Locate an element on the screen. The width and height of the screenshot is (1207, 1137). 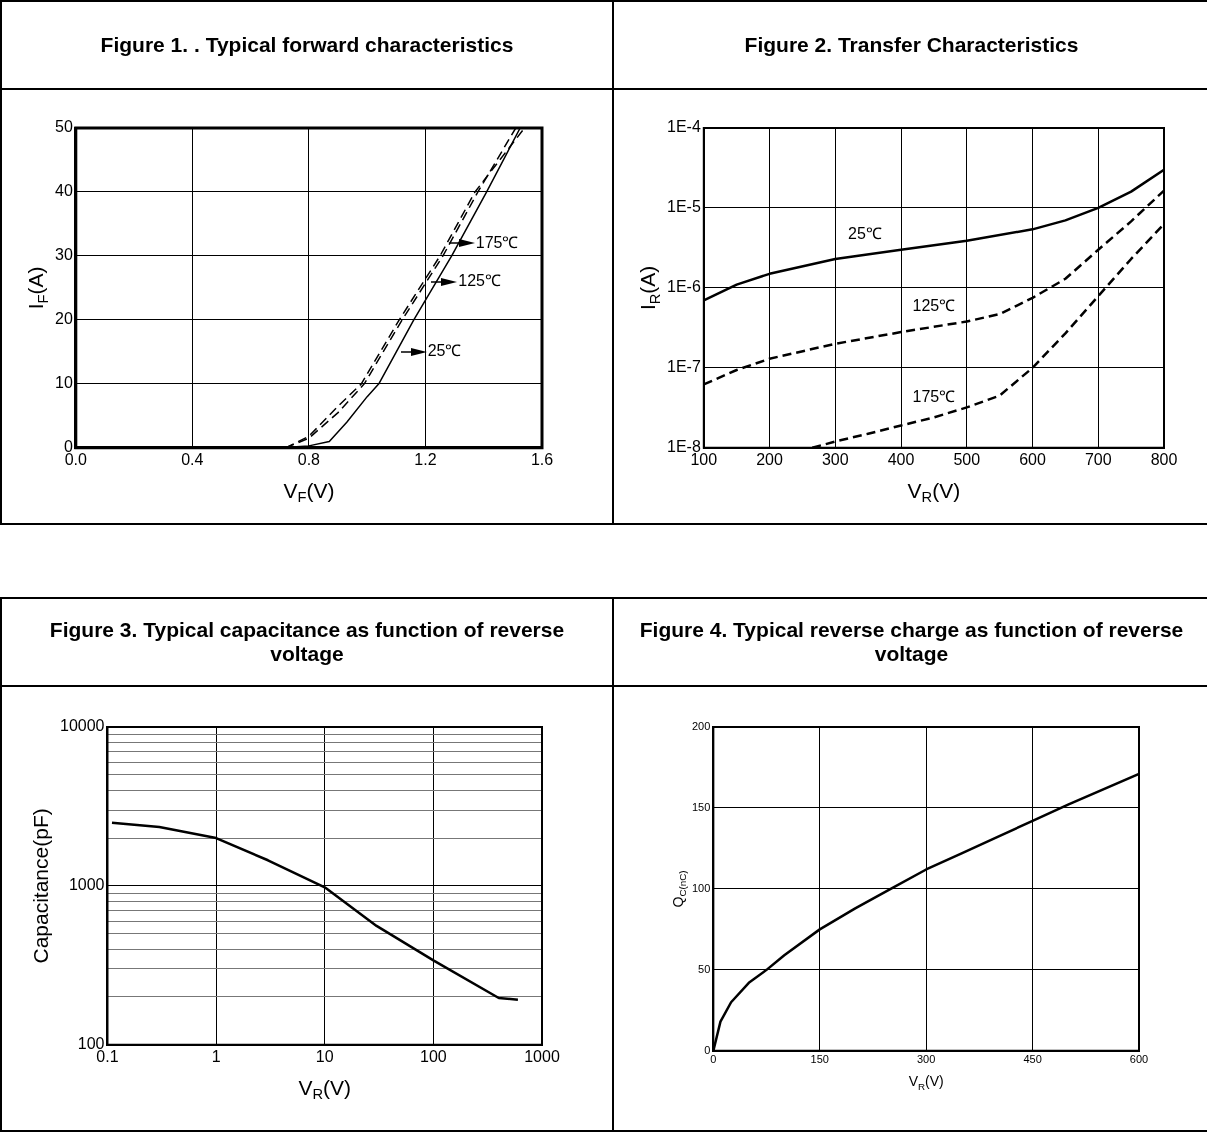
y-tick-label: 30 is located at coordinates (64, 255).